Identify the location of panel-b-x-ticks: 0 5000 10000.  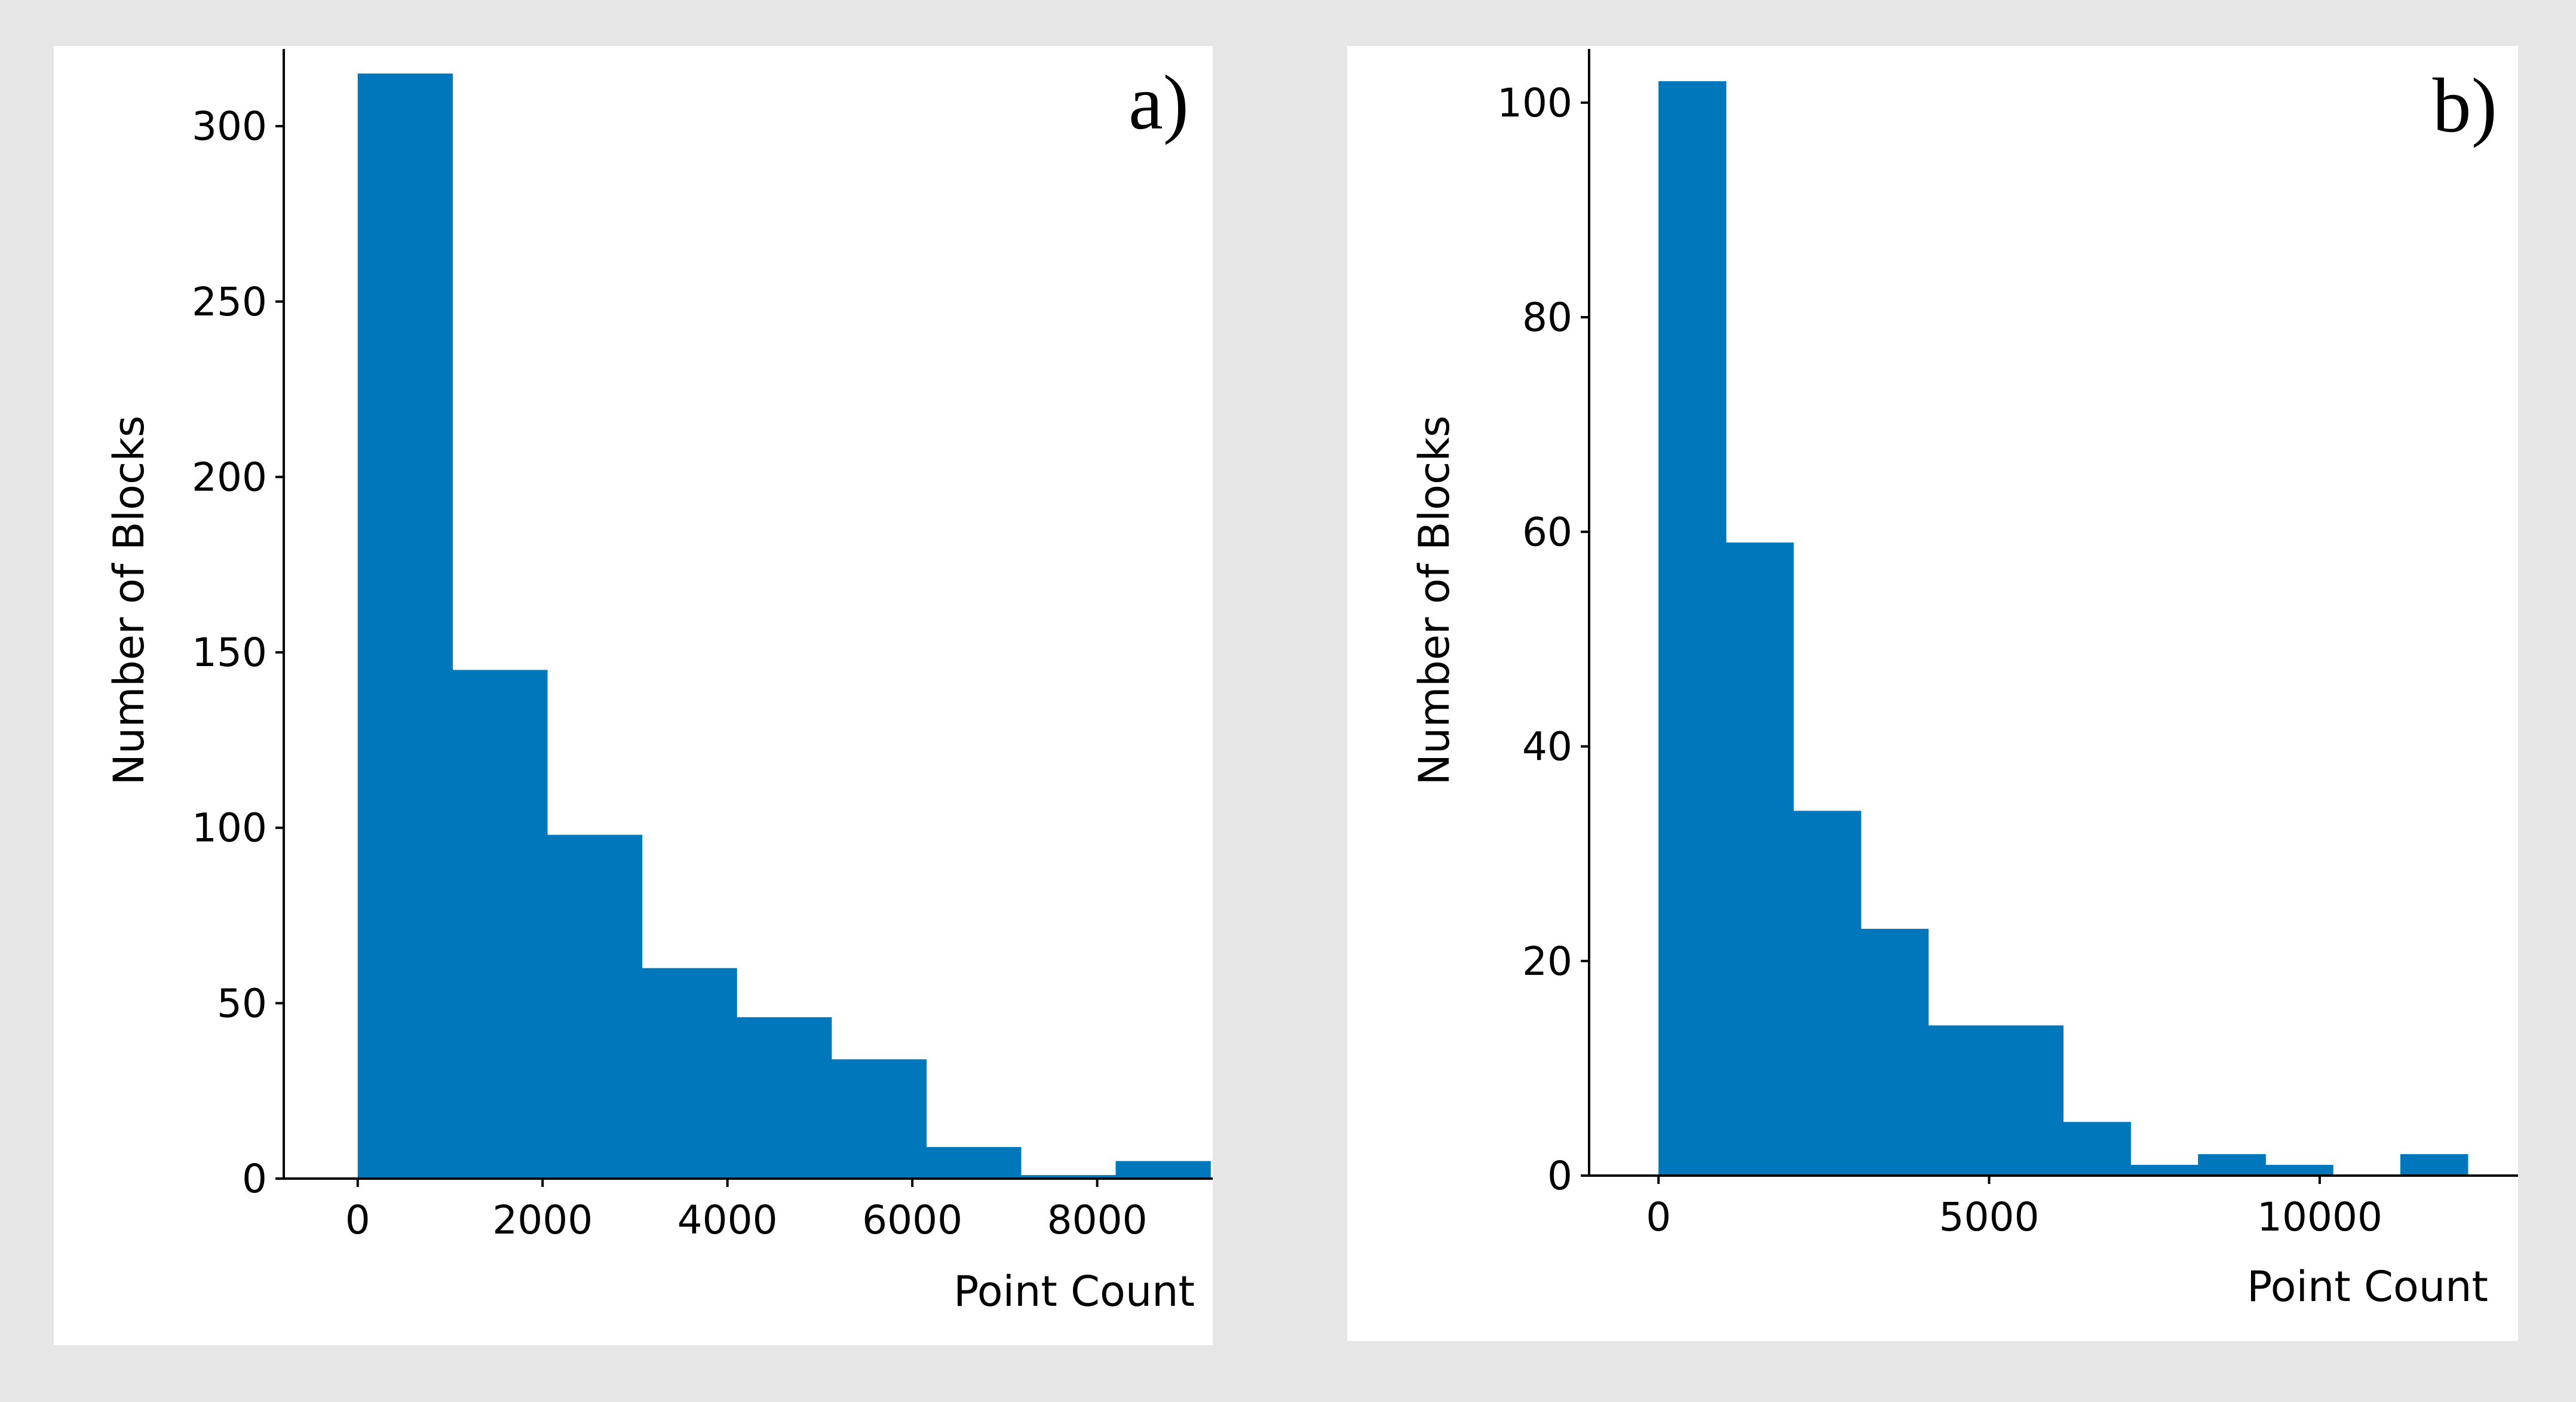
(2014, 1208).